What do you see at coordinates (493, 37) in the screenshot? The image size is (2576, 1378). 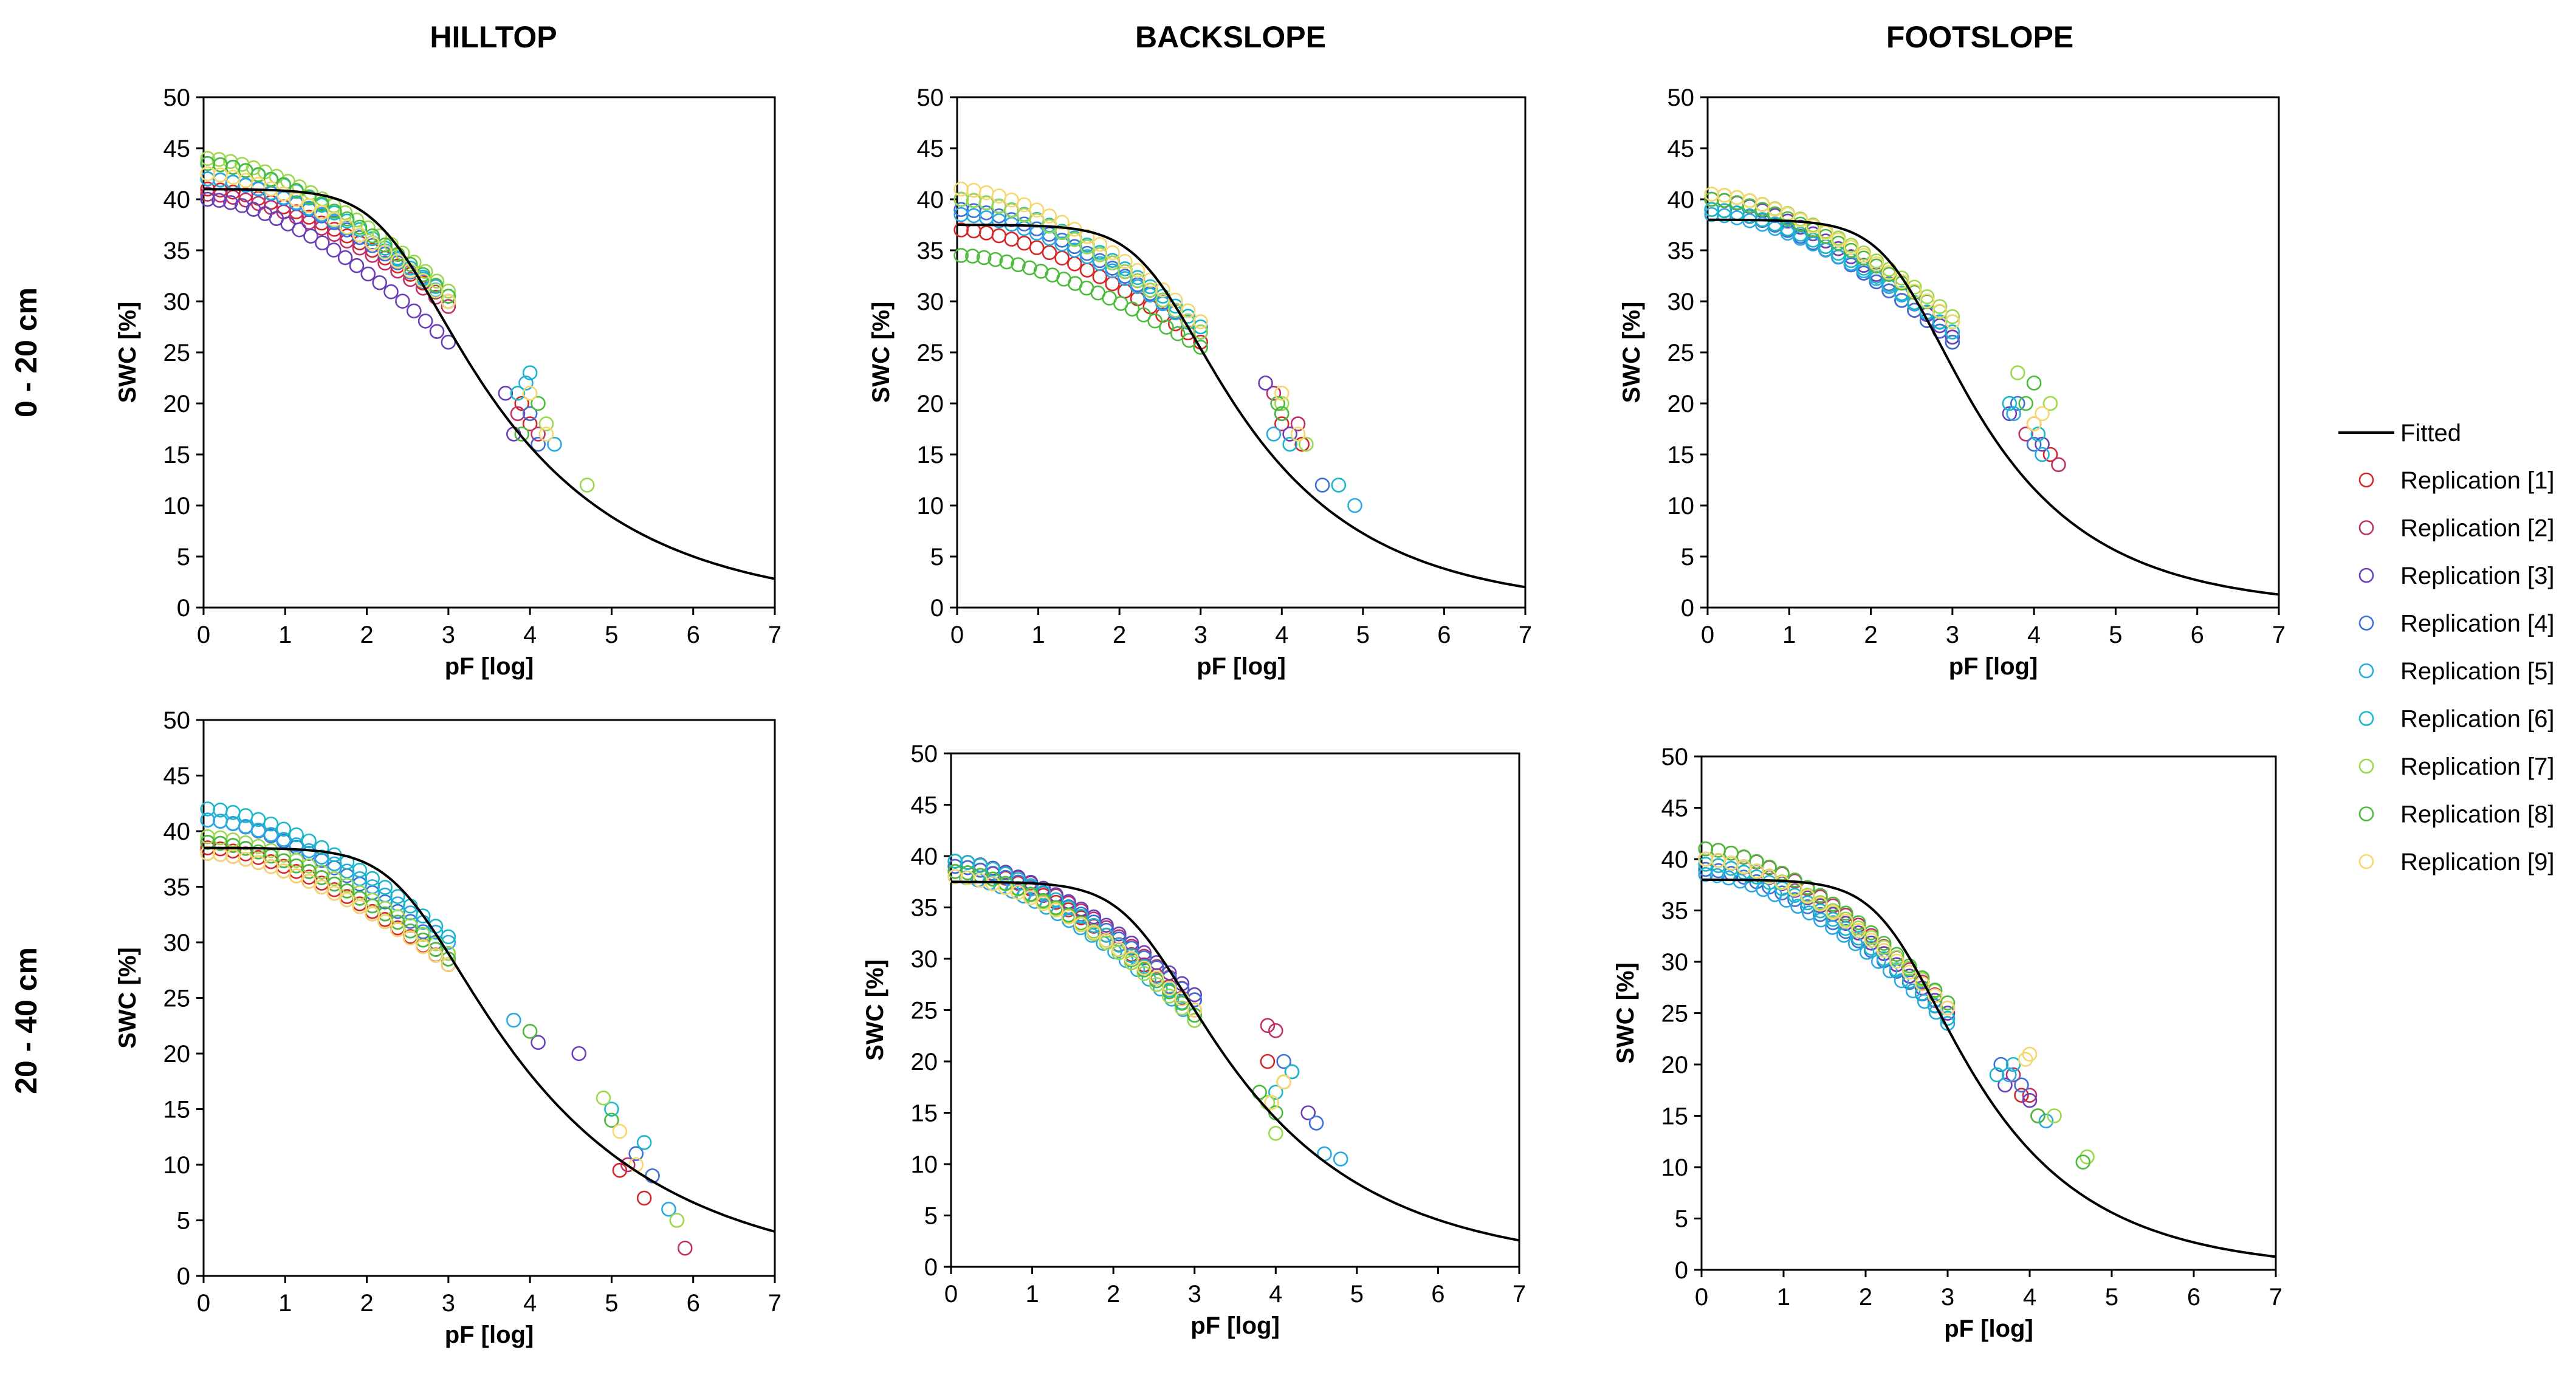 I see `column-title-hilltop: HILLTOP` at bounding box center [493, 37].